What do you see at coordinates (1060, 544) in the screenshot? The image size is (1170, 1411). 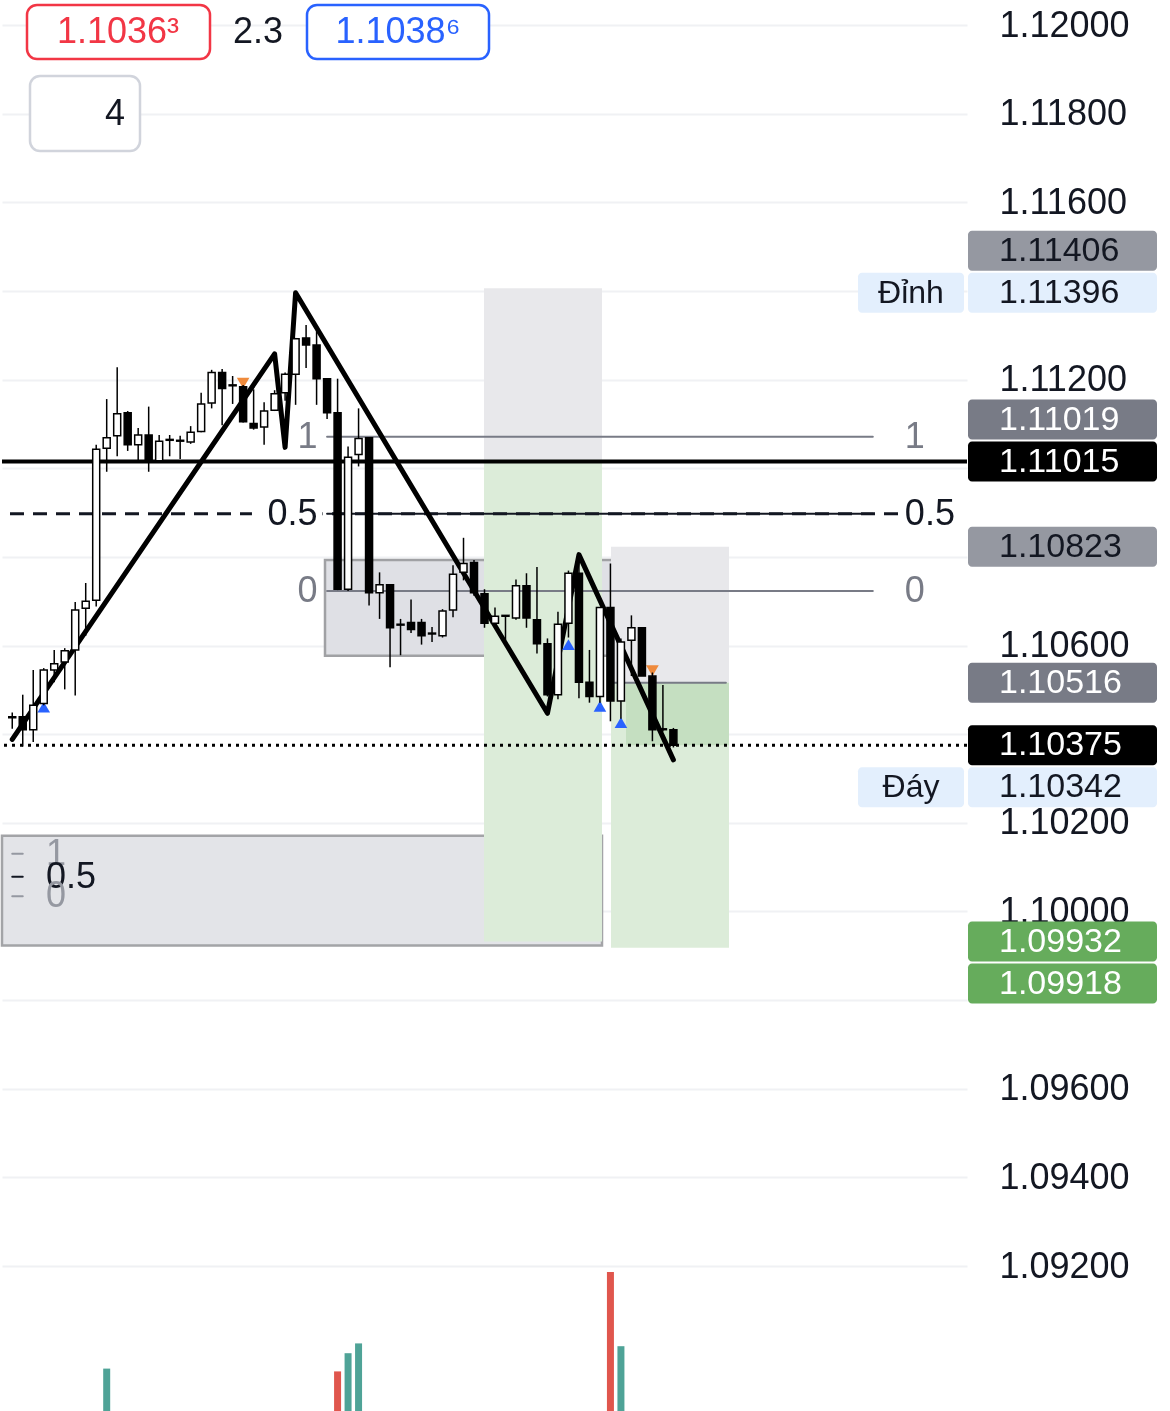 I see `text: 1.10823` at bounding box center [1060, 544].